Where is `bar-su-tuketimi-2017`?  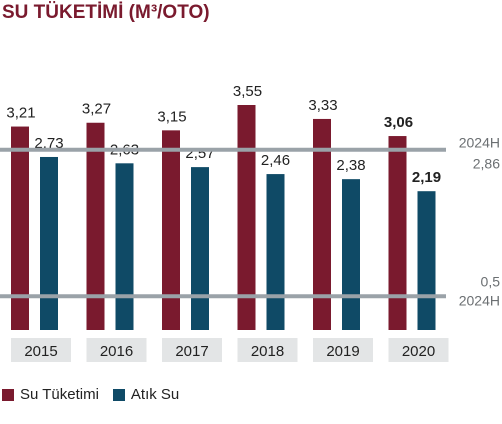
bar-su-tuketimi-2017 is located at coordinates (171, 230).